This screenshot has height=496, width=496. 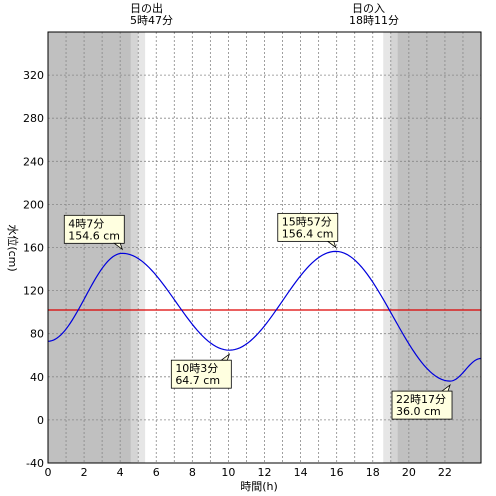 What do you see at coordinates (13, 247) in the screenshot?
I see `y-axis-title: 水位(cm)` at bounding box center [13, 247].